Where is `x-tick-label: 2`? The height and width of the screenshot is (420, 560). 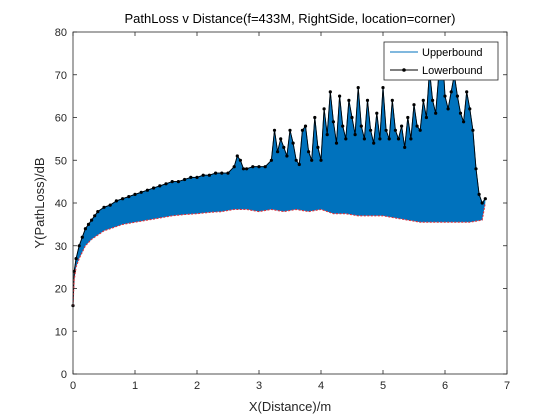
x-tick-label: 2 is located at coordinates (197, 386).